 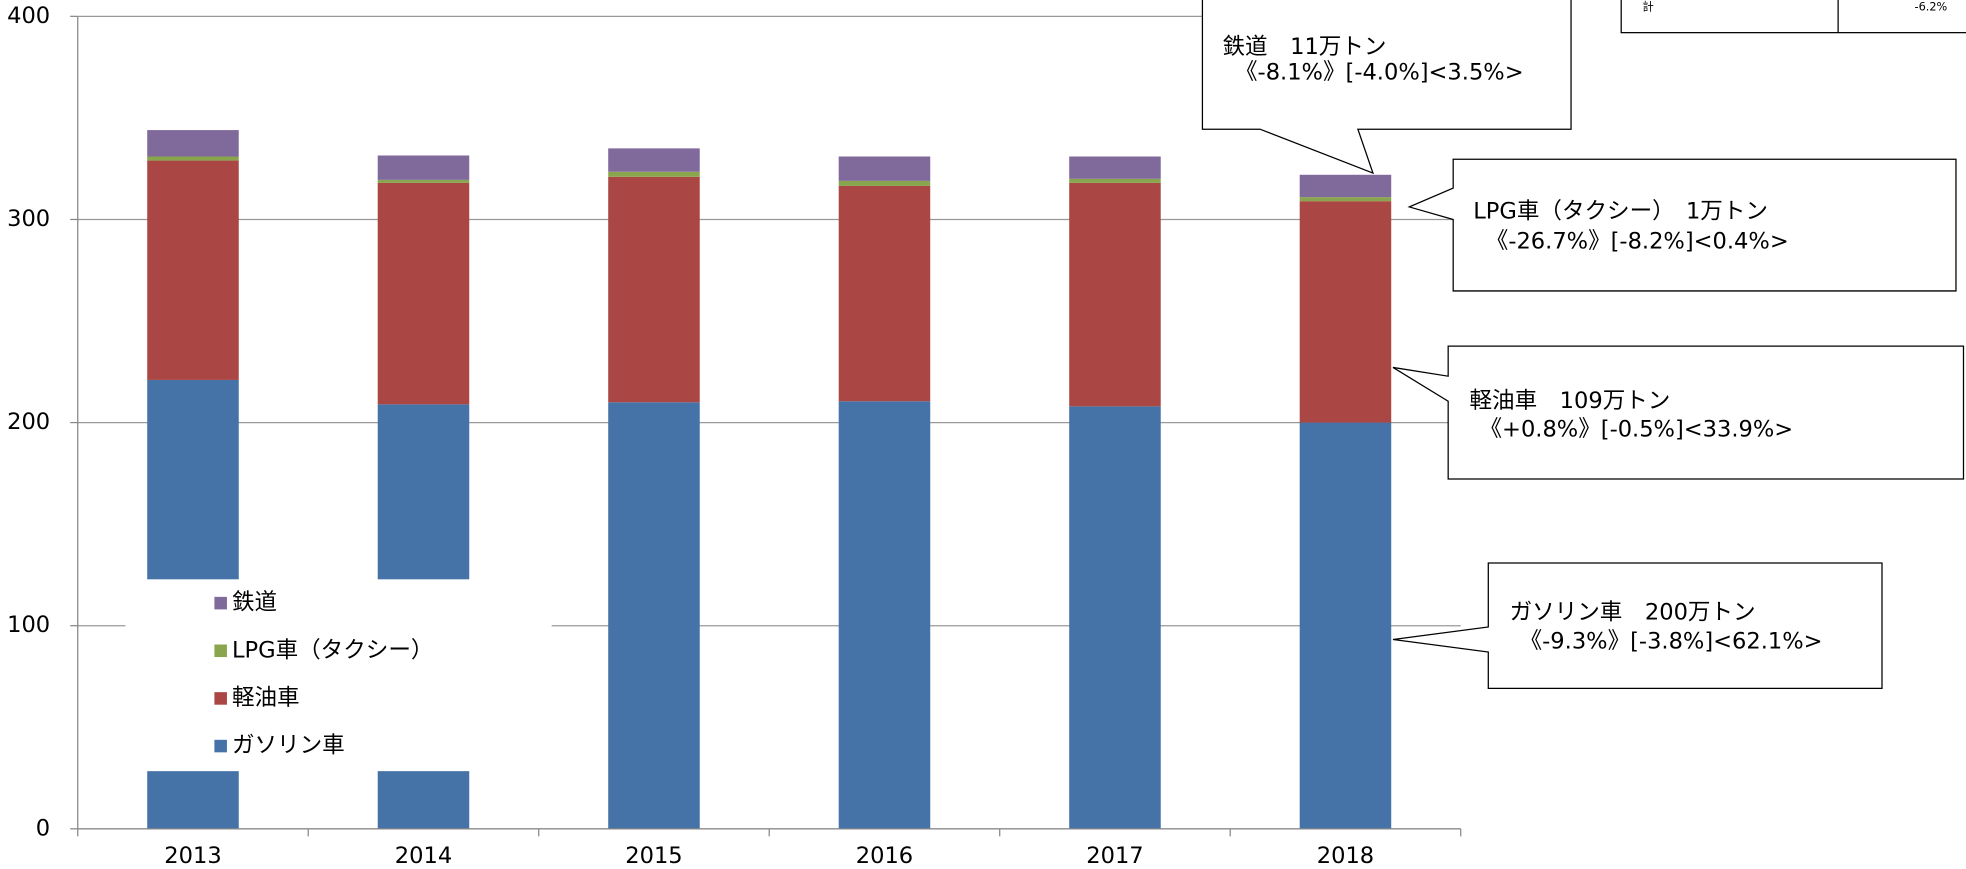 I want to click on callout-text: 《-8.1%》[-4.0%]<3.5%>, so click(x=1379, y=72).